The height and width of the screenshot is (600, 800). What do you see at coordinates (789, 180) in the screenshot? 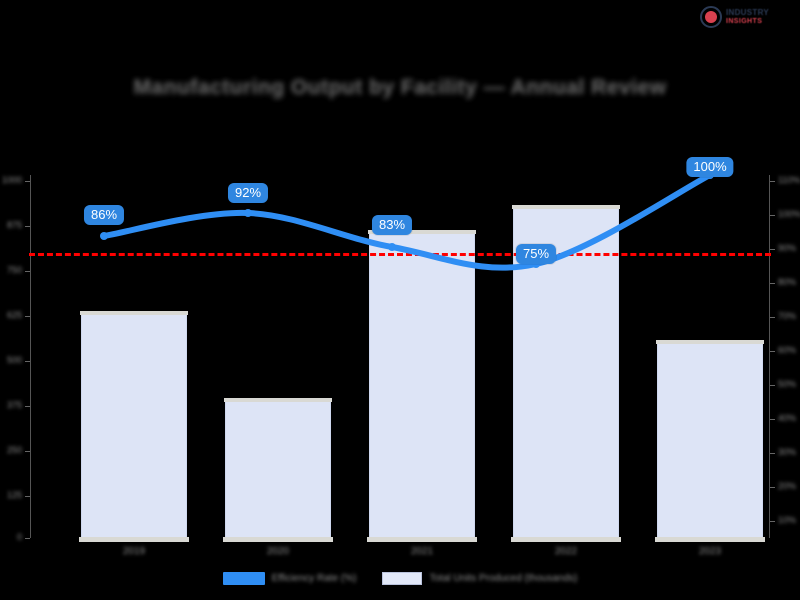
I see `y-axis-right-tick-label: 110%` at bounding box center [789, 180].